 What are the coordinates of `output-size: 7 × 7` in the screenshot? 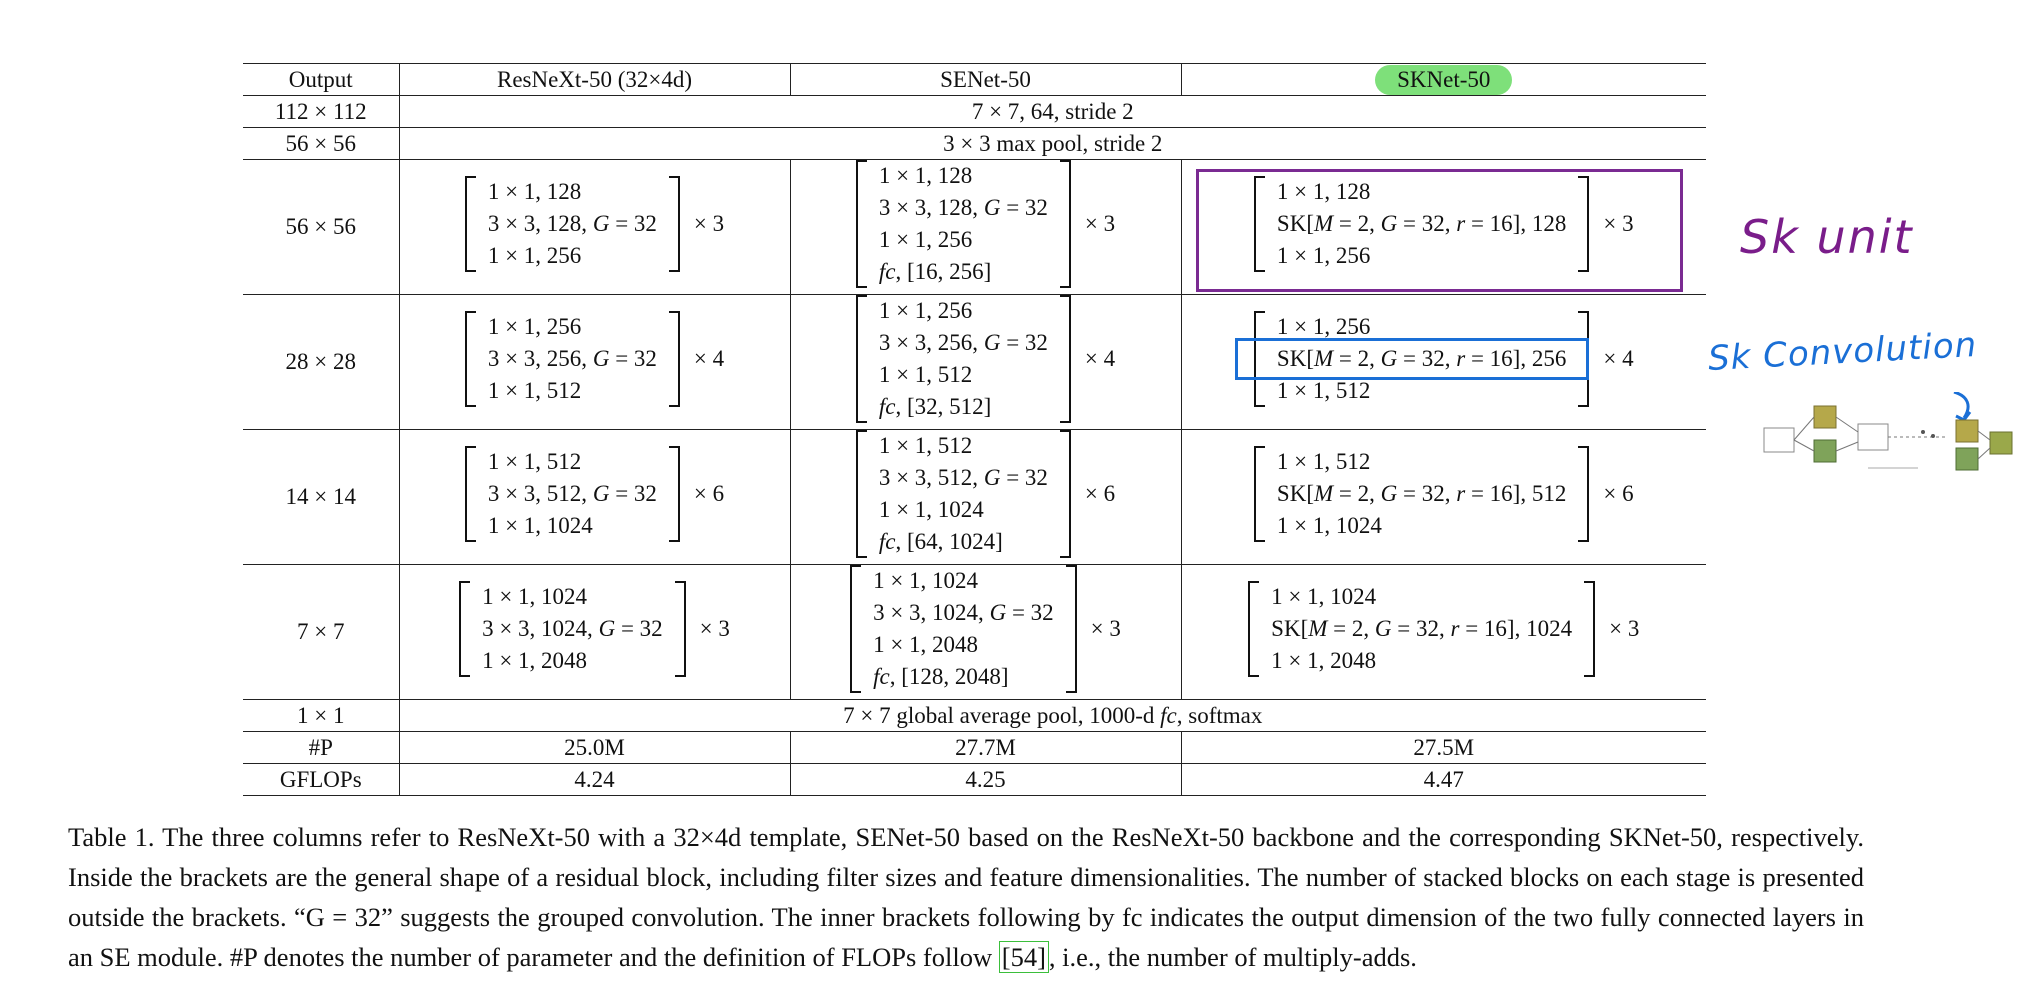 It's located at (321, 631).